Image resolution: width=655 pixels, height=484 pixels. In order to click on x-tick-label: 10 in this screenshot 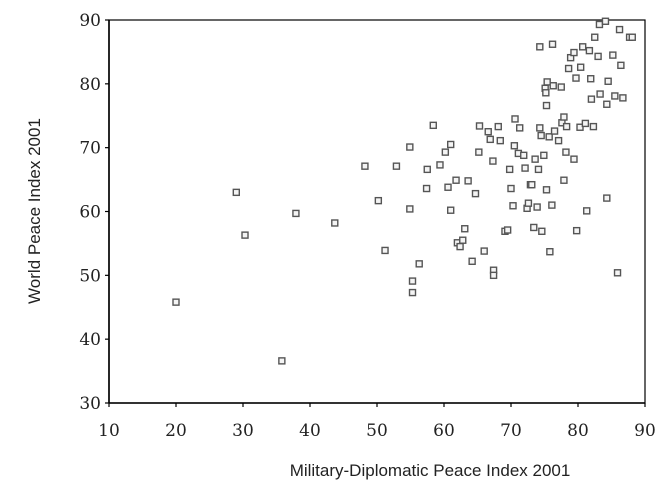, I will do `click(109, 431)`.